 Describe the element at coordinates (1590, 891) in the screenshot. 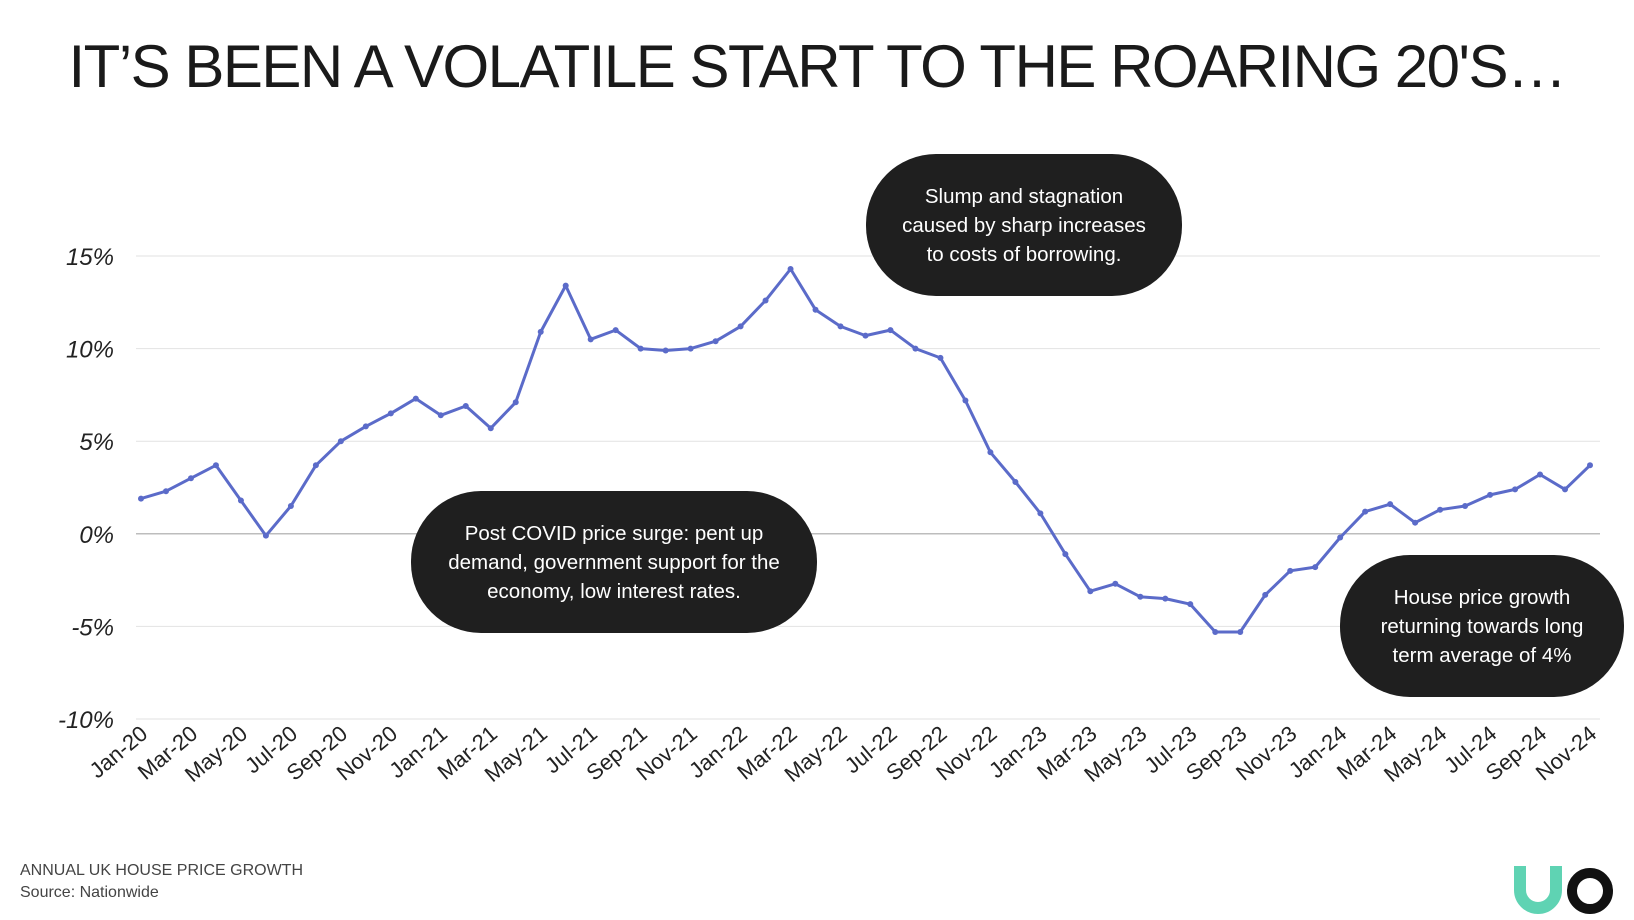

I see `logo-o-letter` at that location.